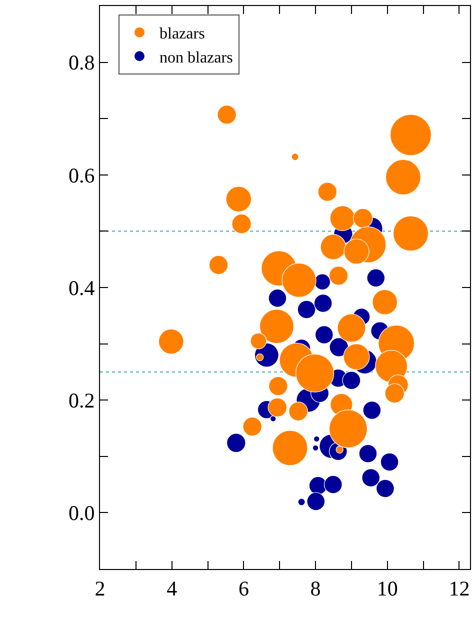 Image resolution: width=472 pixels, height=617 pixels. What do you see at coordinates (81, 513) in the screenshot?
I see `y-tick-label: 0.0` at bounding box center [81, 513].